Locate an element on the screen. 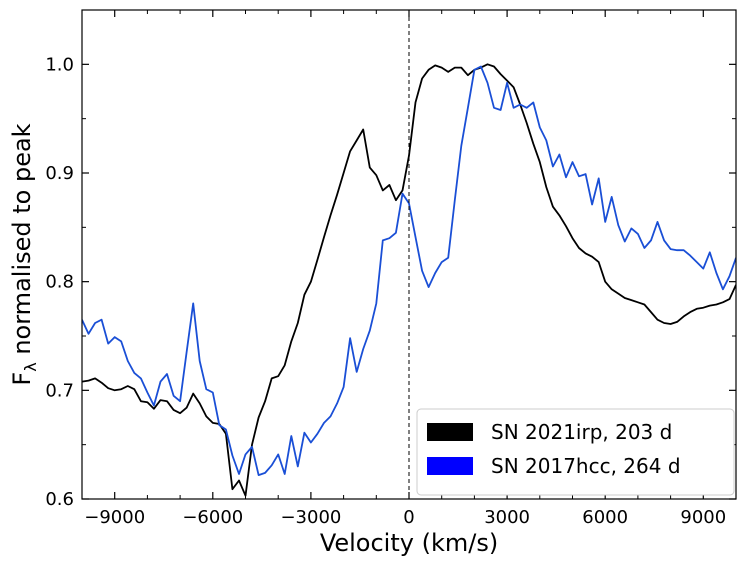  x-axis-title: Velocity (km/s) is located at coordinates (409, 543).